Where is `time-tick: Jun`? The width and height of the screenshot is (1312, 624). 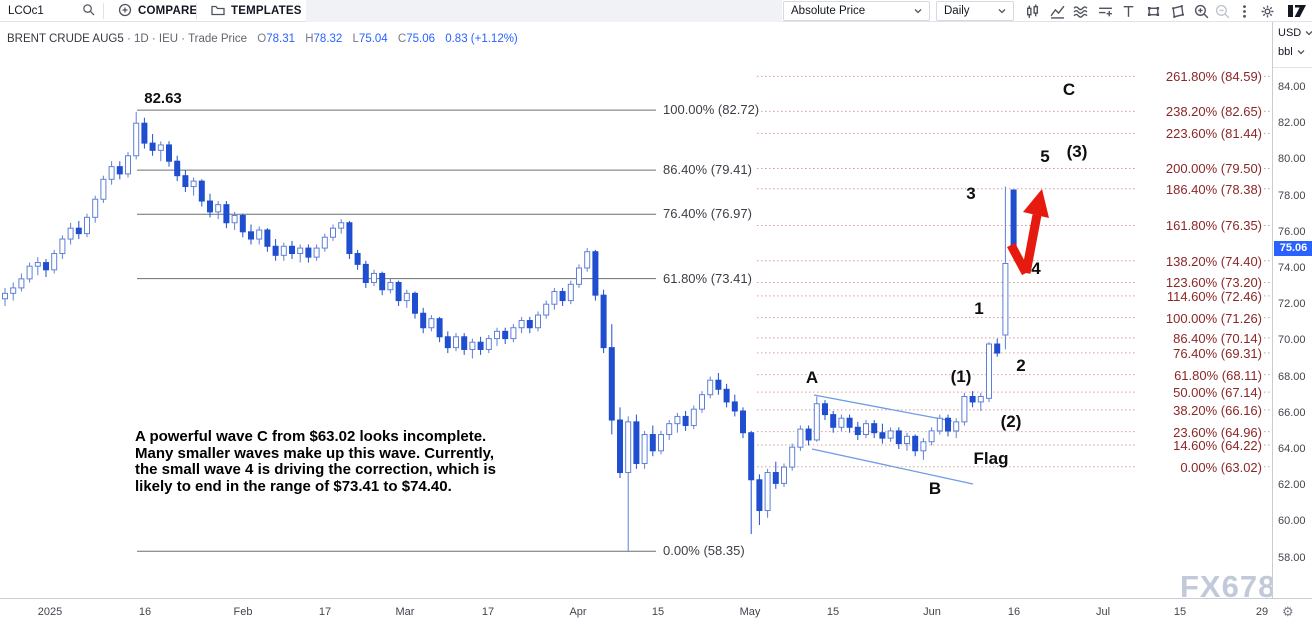 time-tick: Jun is located at coordinates (932, 612).